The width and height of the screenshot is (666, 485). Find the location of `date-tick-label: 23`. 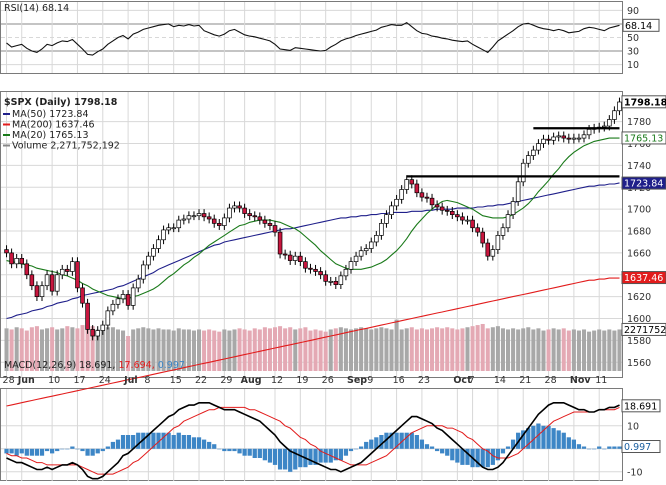

date-tick-label: 23 is located at coordinates (424, 380).